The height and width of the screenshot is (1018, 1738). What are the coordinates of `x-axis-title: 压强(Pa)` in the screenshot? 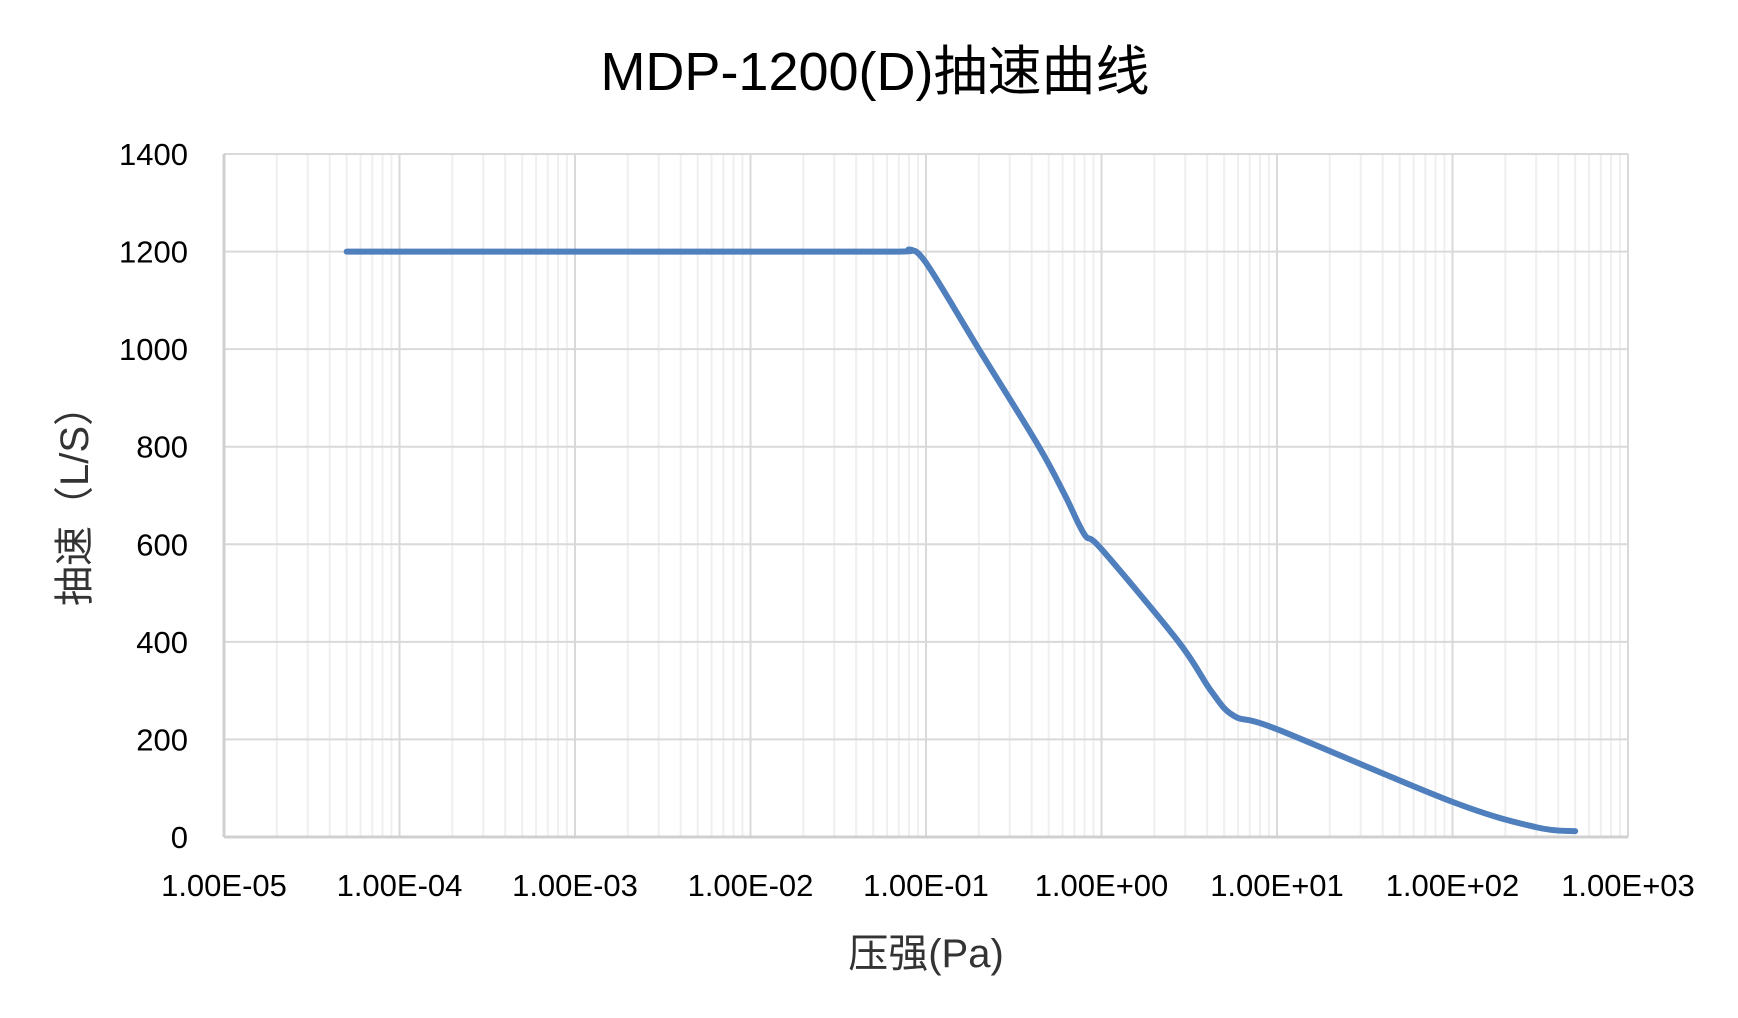 It's located at (926, 954).